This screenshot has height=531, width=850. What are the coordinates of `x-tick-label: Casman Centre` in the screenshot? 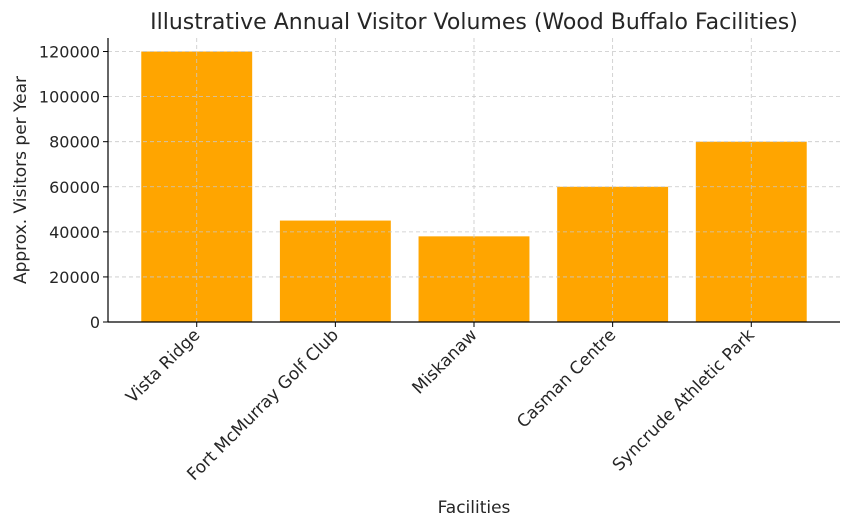 It's located at (566, 378).